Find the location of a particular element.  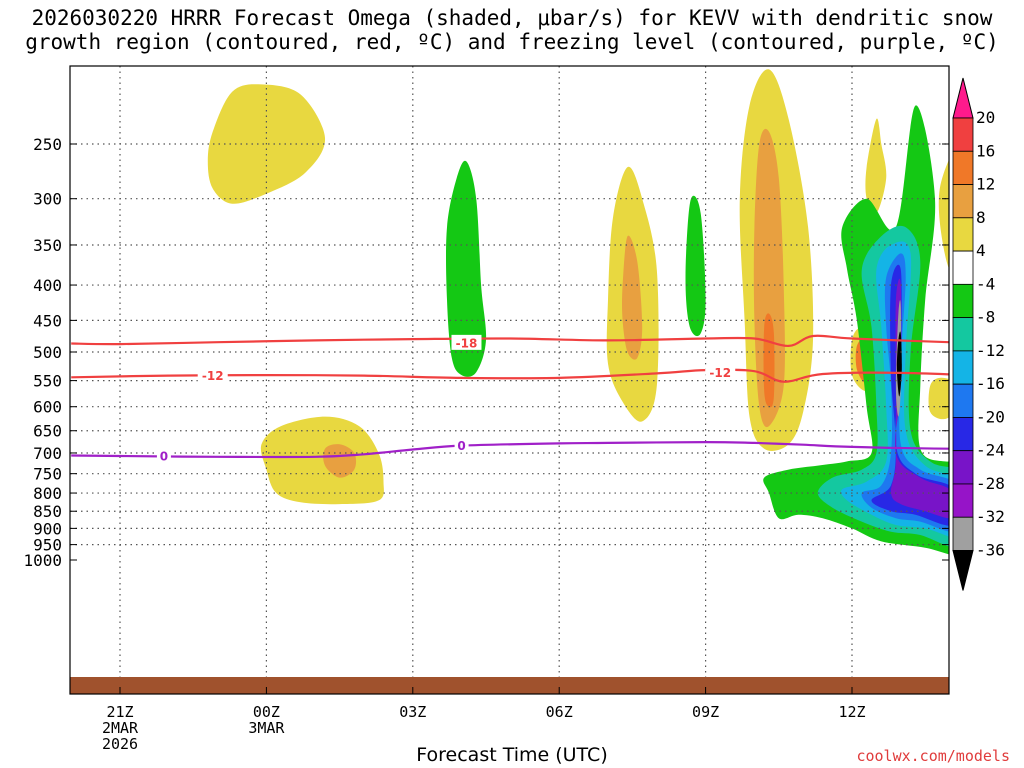

colorbar-label: 8 is located at coordinates (981, 217).